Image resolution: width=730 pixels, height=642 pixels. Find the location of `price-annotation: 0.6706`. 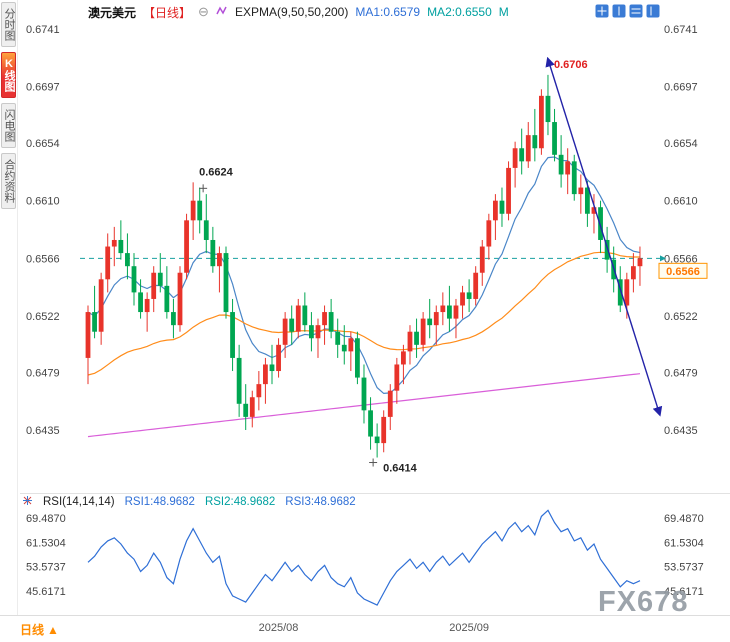

price-annotation: 0.6706 is located at coordinates (571, 65).